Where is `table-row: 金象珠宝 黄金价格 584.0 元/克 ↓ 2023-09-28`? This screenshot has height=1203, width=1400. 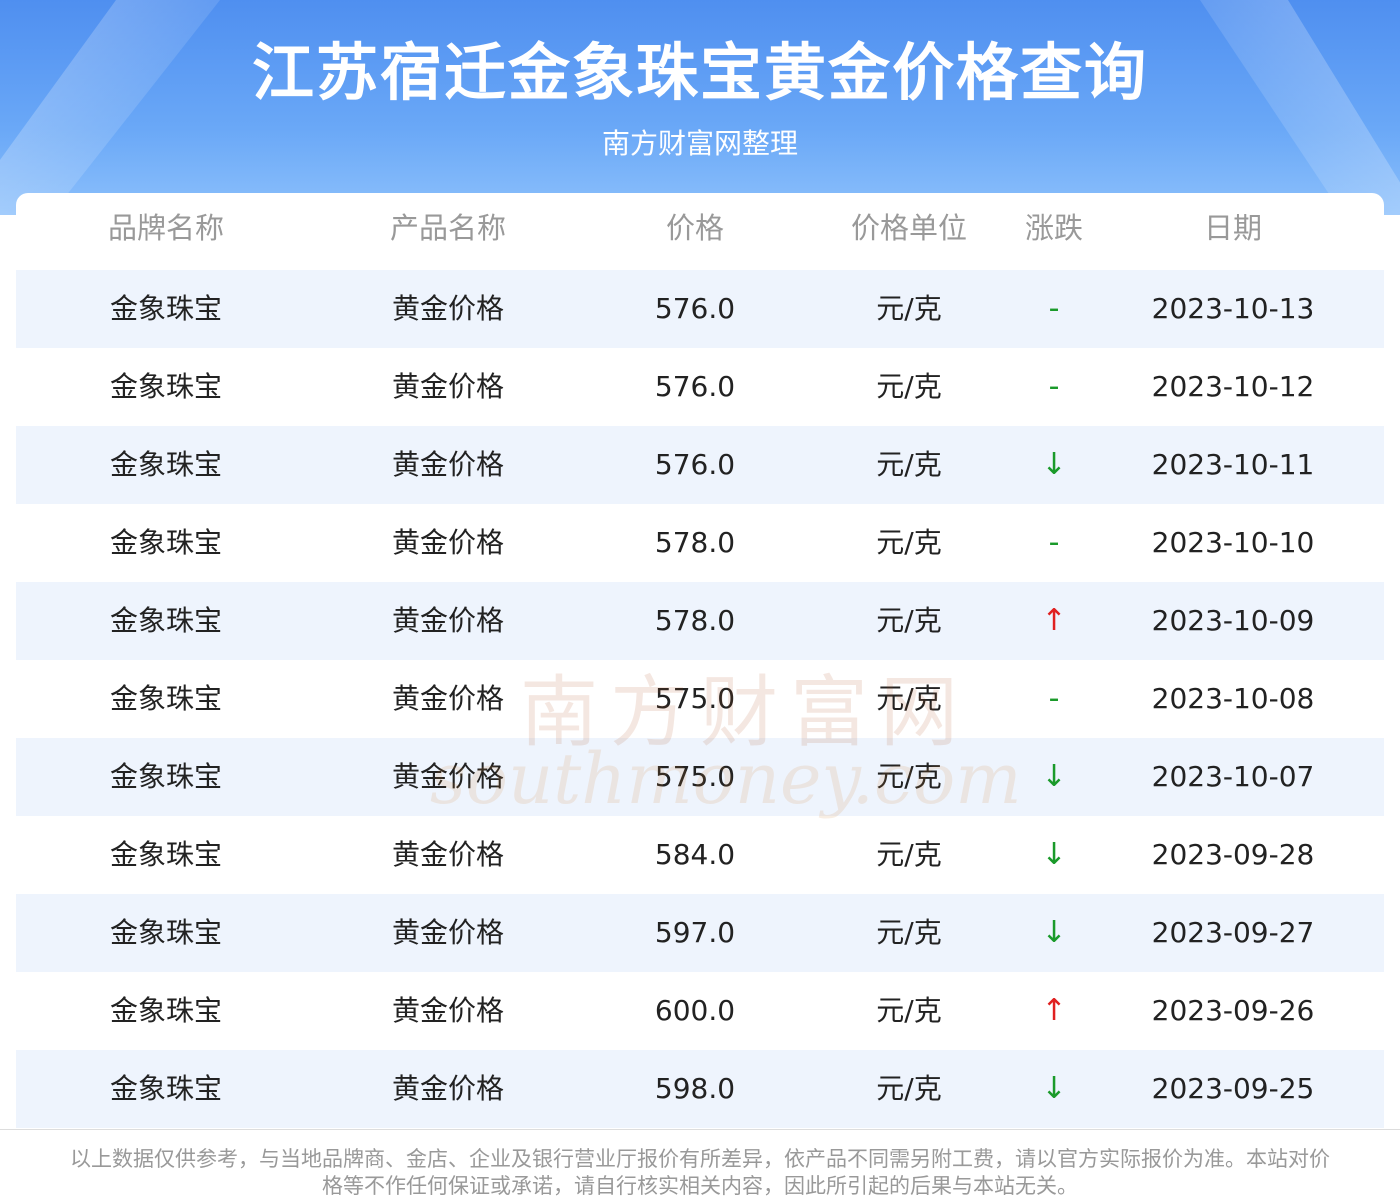 table-row: 金象珠宝 黄金价格 584.0 元/克 ↓ 2023-09-28 is located at coordinates (700, 855).